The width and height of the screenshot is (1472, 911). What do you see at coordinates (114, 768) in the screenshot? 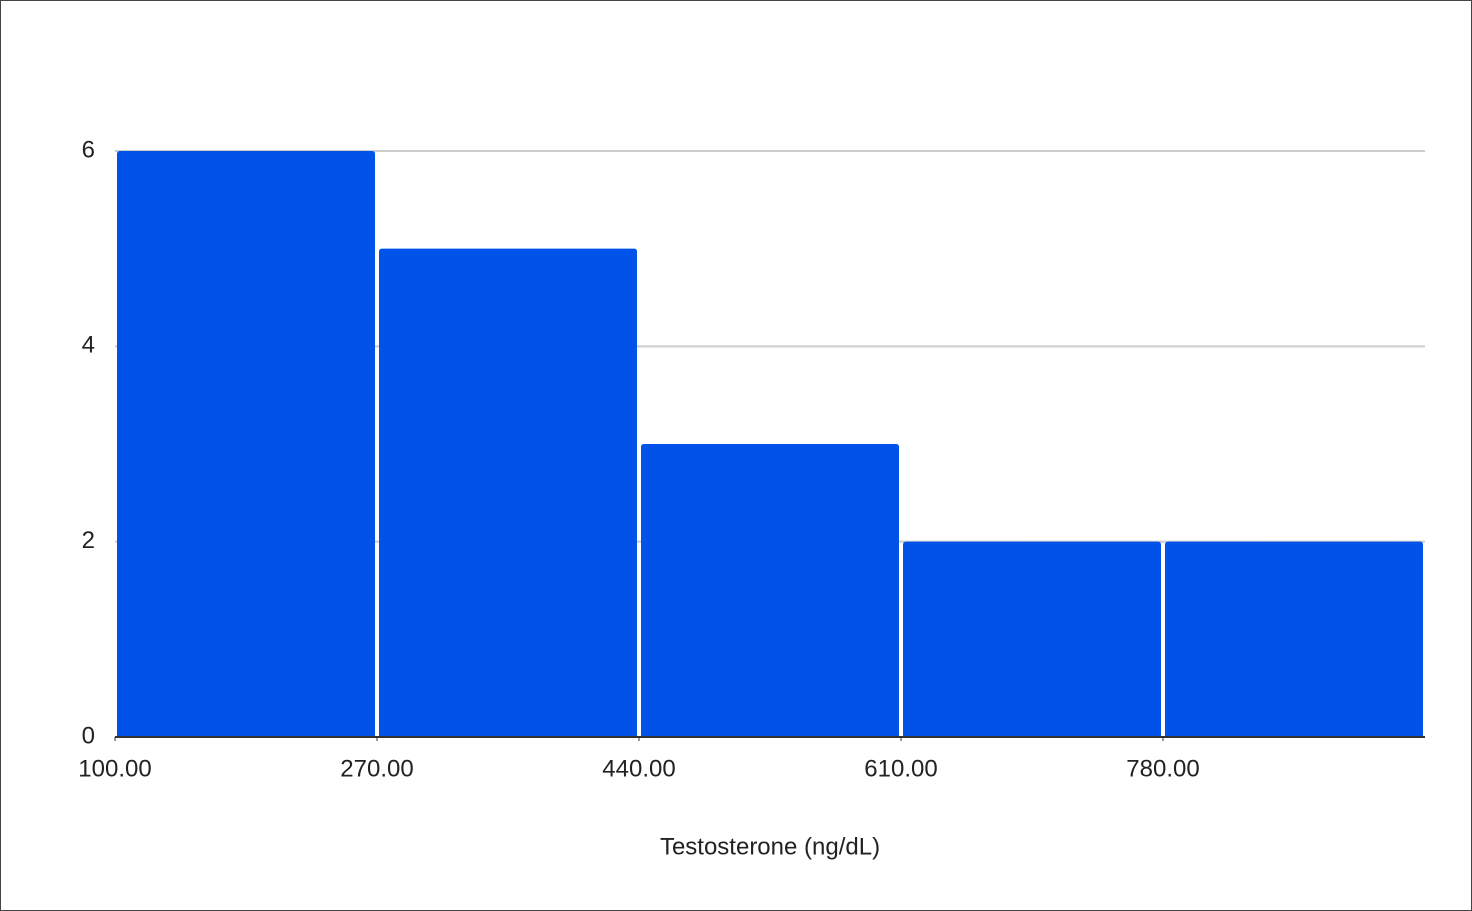
I see `x-tick-label: 100.00` at bounding box center [114, 768].